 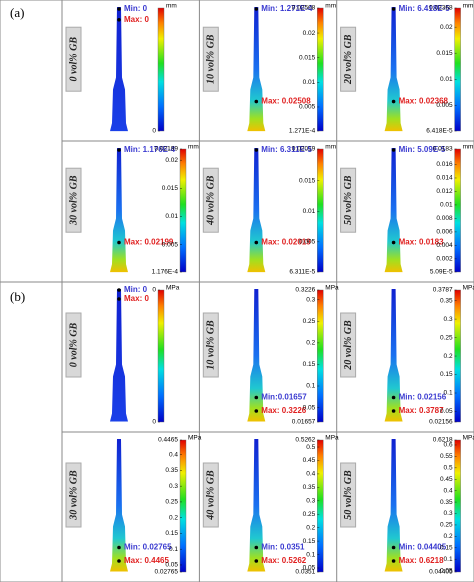 What do you see at coordinates (168, 440) in the screenshot?
I see `scale-label: 0.4465` at bounding box center [168, 440].